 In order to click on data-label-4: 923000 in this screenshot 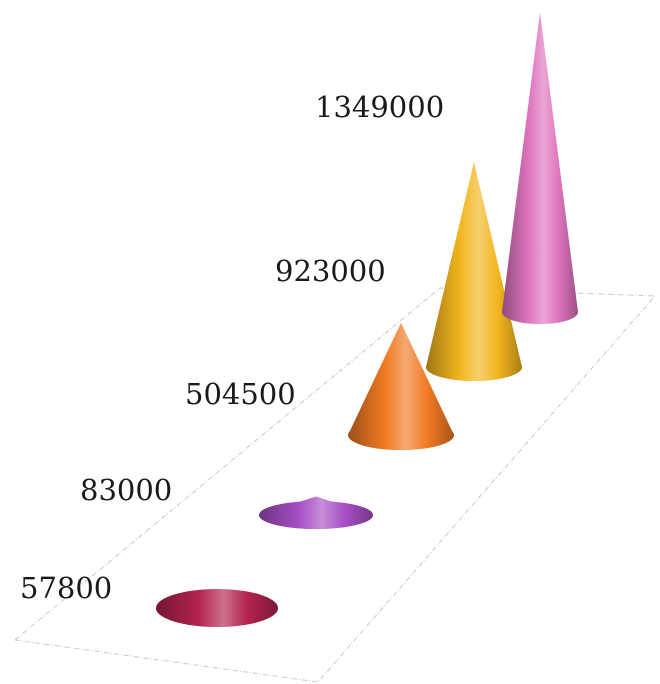, I will do `click(330, 271)`.